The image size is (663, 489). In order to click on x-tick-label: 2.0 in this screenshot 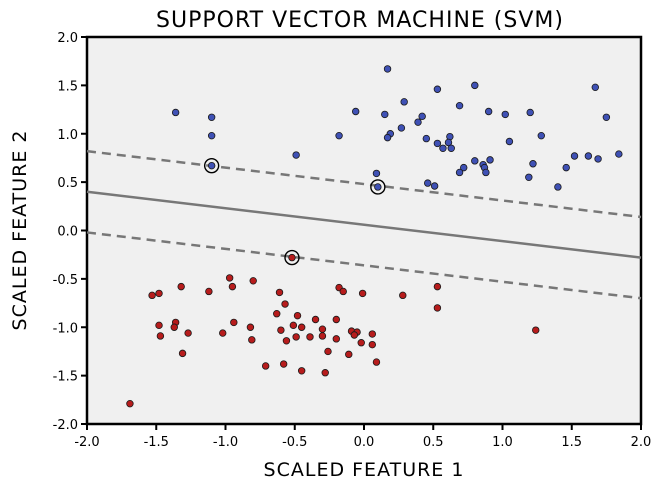, I will do `click(641, 442)`.